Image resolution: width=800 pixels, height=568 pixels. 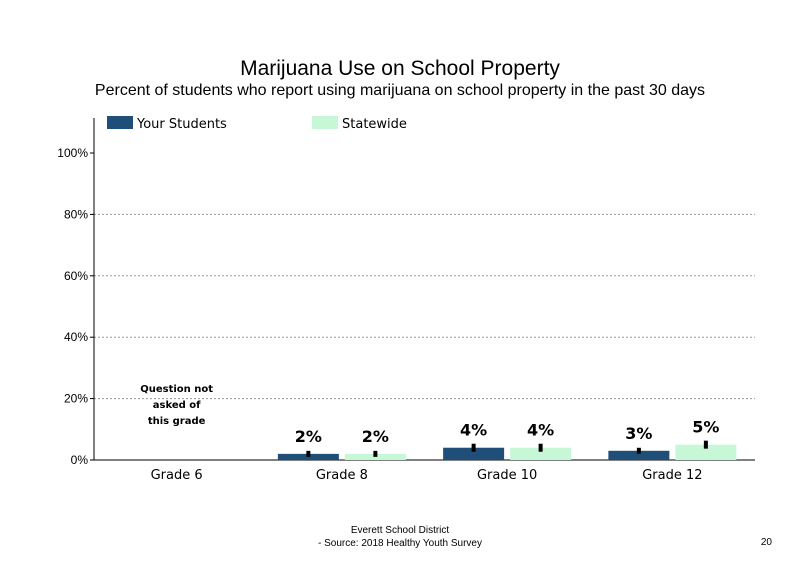 What do you see at coordinates (766, 542) in the screenshot?
I see `page-number: 20` at bounding box center [766, 542].